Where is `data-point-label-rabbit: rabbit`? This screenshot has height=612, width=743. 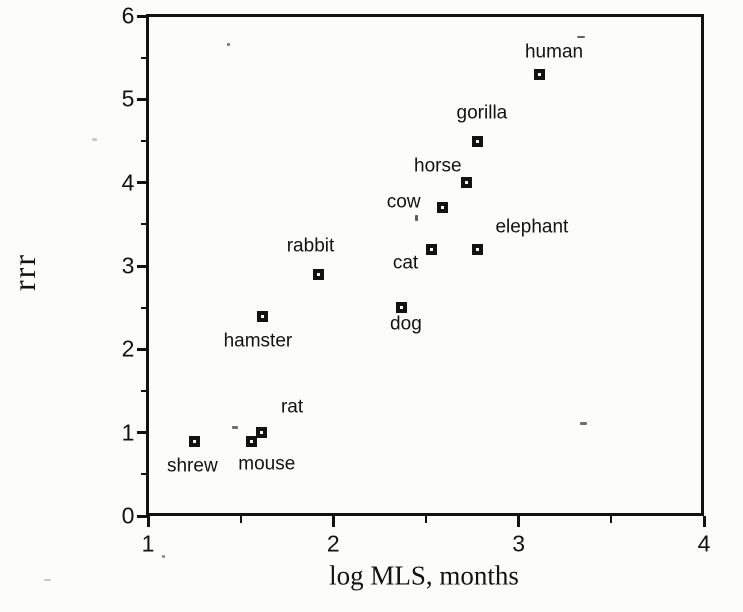
data-point-label-rabbit: rabbit is located at coordinates (310, 246).